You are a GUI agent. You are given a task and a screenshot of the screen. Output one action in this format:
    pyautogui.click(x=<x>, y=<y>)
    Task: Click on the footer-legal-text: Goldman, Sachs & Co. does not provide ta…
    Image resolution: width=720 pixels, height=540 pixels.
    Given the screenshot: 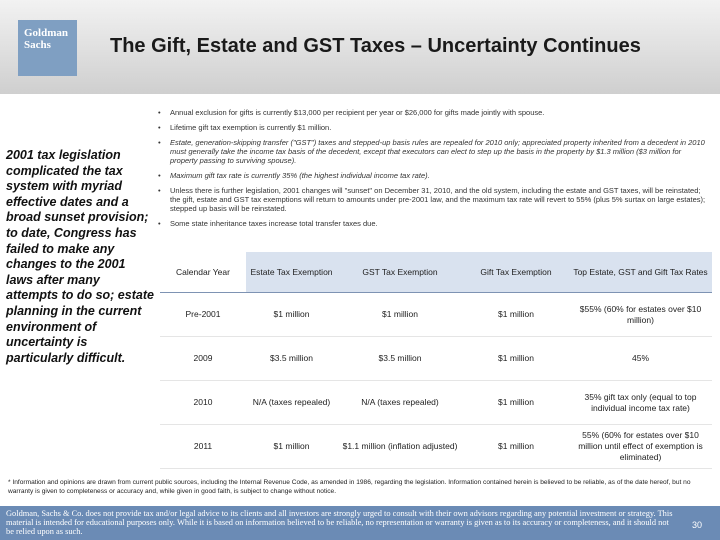 What is the action you would take?
    pyautogui.click(x=339, y=522)
    